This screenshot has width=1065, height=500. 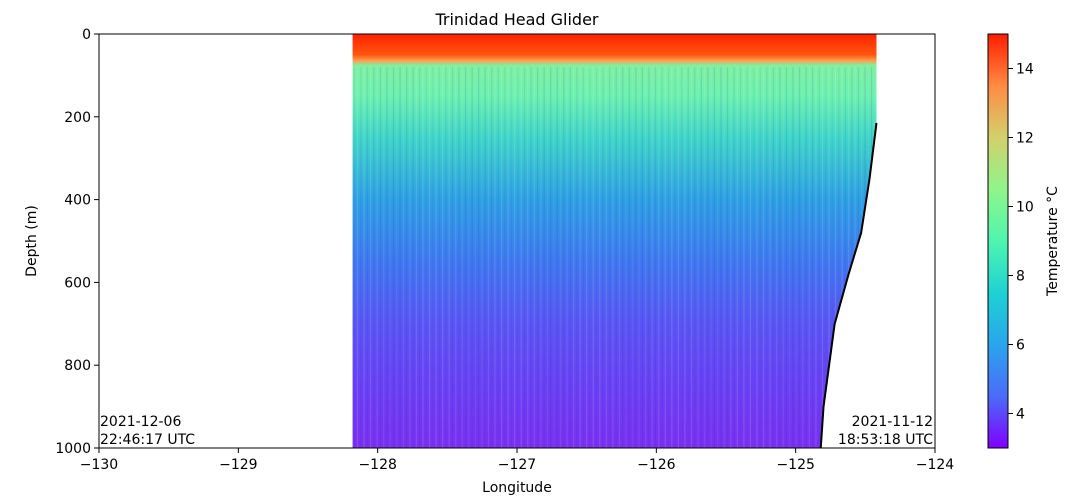 I want to click on end-date-label: 2021-11-12, so click(x=892, y=422).